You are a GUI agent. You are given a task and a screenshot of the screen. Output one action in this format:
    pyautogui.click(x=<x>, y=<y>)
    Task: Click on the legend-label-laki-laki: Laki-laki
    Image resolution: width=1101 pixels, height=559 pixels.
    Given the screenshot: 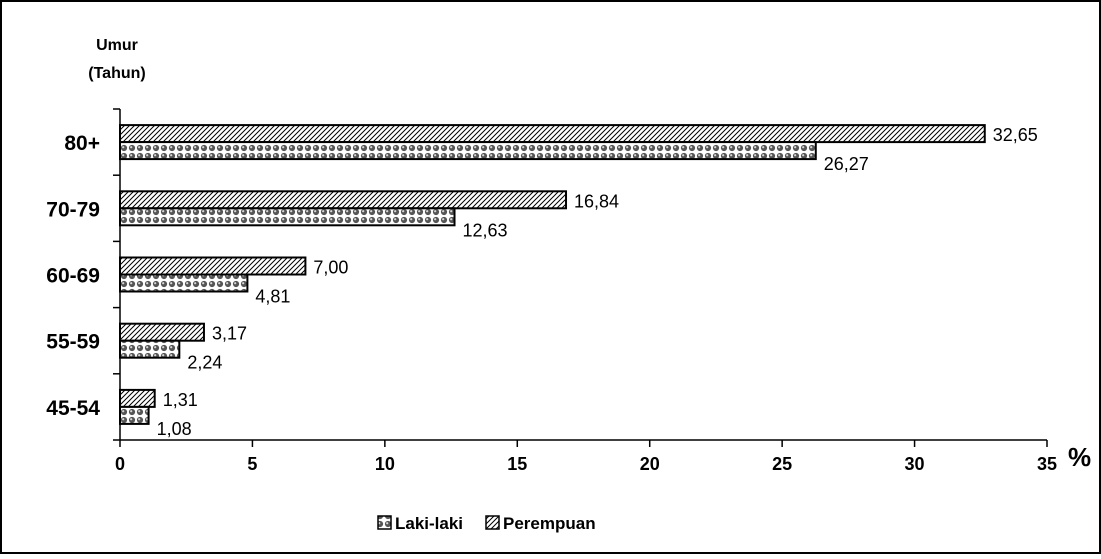 What is the action you would take?
    pyautogui.click(x=429, y=523)
    